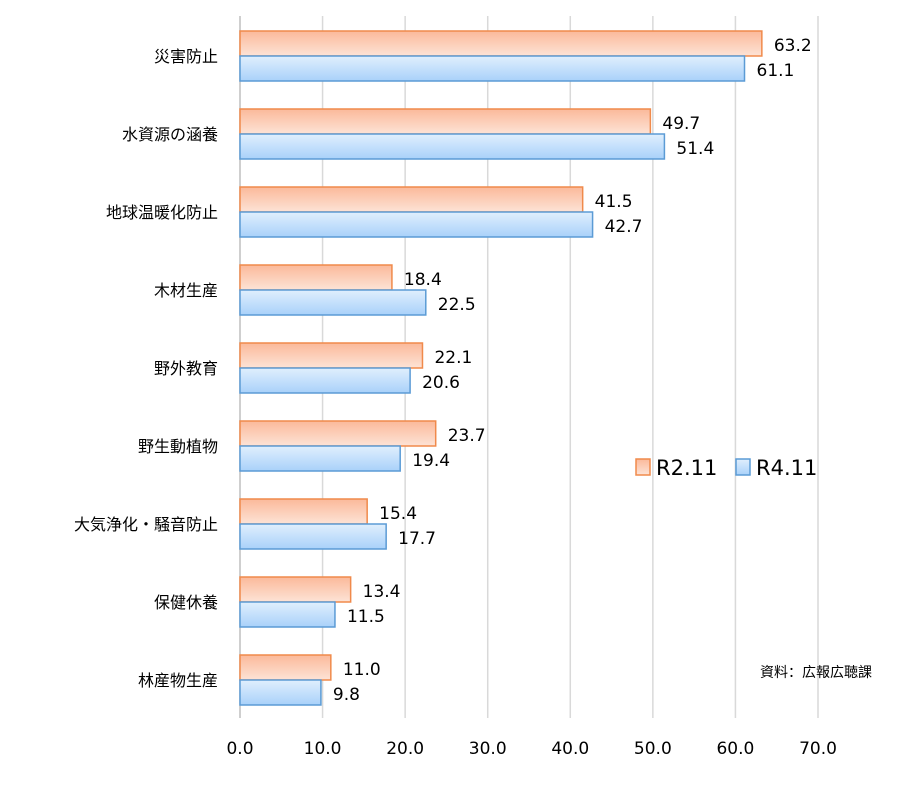 This screenshot has height=786, width=900. What do you see at coordinates (162, 212) in the screenshot?
I see `category-label: 地球温暖化防止` at bounding box center [162, 212].